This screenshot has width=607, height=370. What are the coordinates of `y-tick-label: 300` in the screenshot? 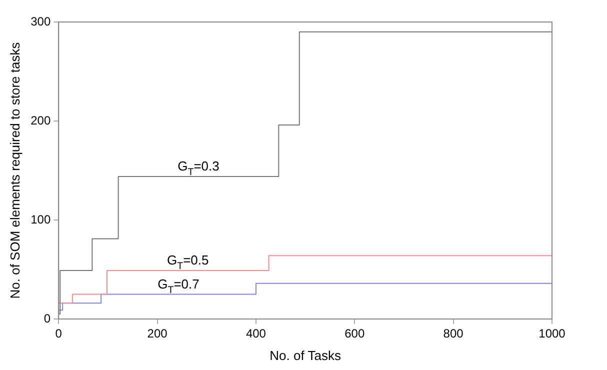 It's located at (40, 21).